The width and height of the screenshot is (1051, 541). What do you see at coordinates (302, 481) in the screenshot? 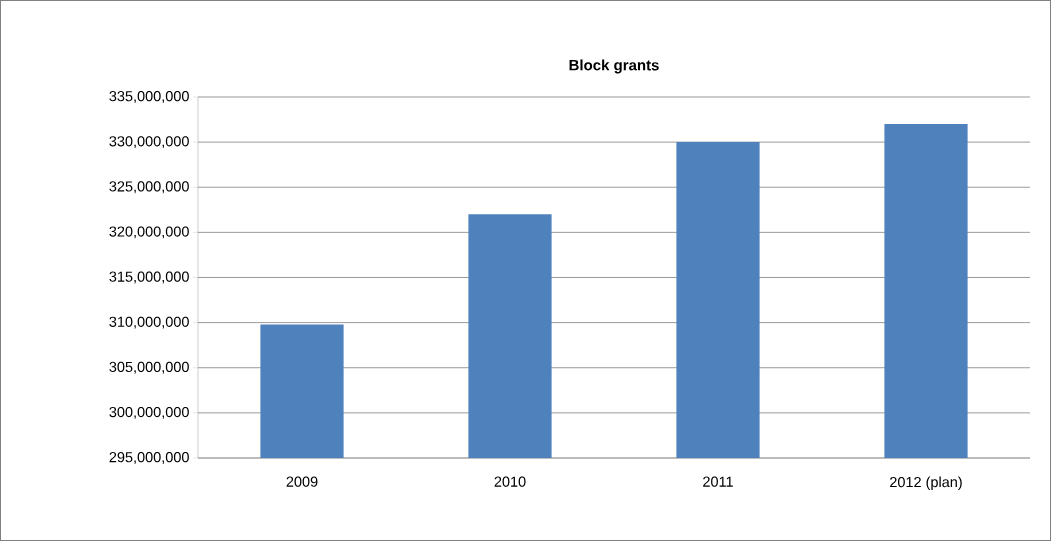
I see `x-tick-label: 2009` at bounding box center [302, 481].